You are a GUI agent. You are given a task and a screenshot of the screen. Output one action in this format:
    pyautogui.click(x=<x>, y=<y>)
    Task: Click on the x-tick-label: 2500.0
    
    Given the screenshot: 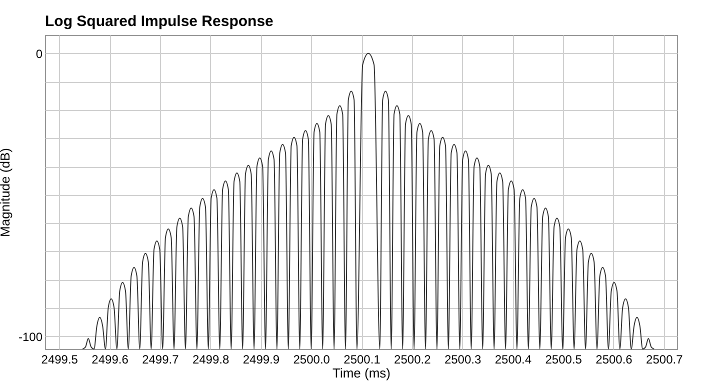 What is the action you would take?
    pyautogui.click(x=311, y=359)
    